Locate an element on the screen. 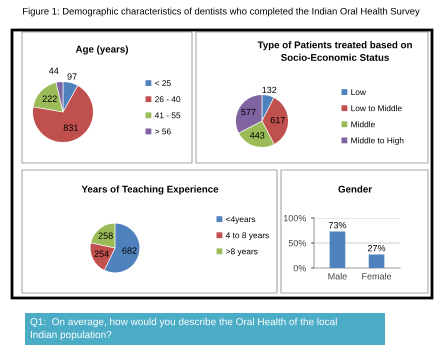 The image size is (443, 346). y-tick-label: 0% is located at coordinates (300, 268).